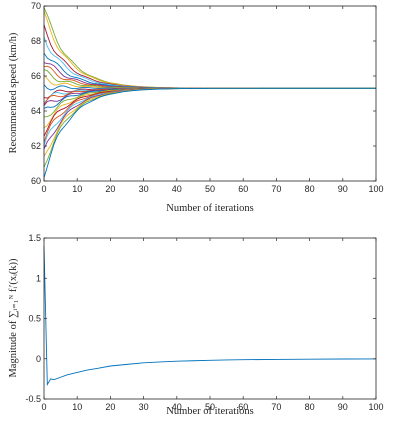  What do you see at coordinates (13, 92) in the screenshot?
I see `speed-chart-ylabel: Recommended speed (km/h)` at bounding box center [13, 92].